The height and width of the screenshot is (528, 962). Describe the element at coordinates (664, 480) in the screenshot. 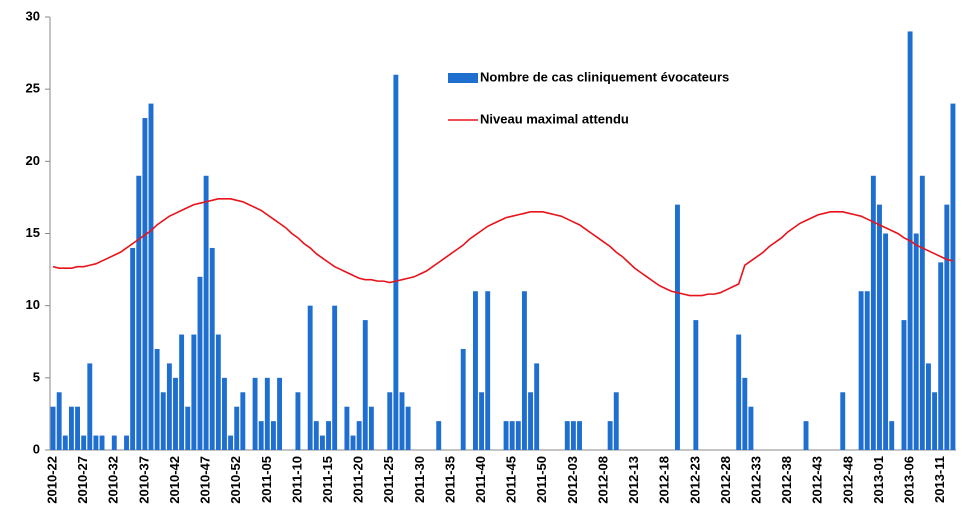

I see `x-tick-label: 2012-18` at that location.